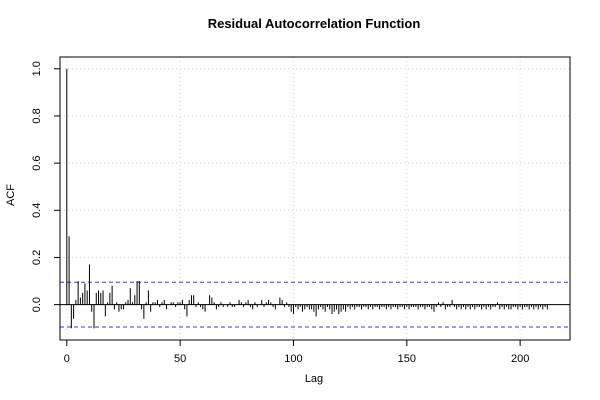  I want to click on y-tick-label: 0.0, so click(37, 304).